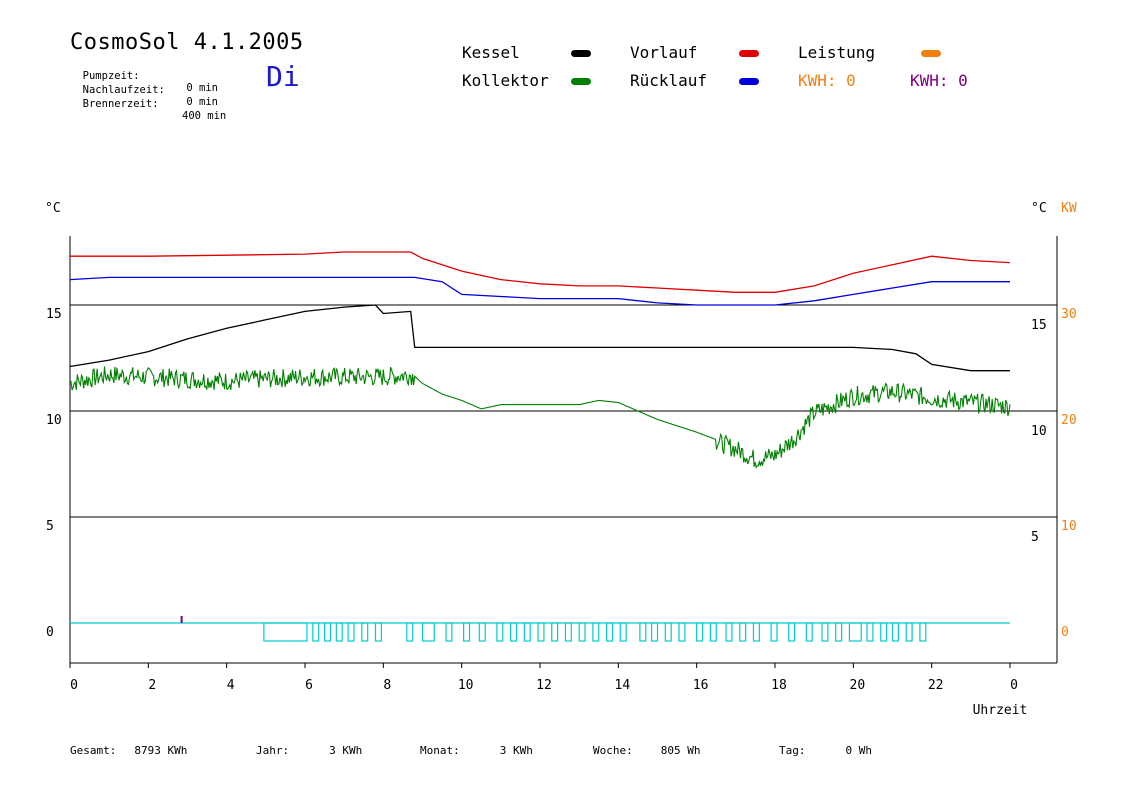  What do you see at coordinates (680, 750) in the screenshot?
I see `footer-woche-value: 805 Wh` at bounding box center [680, 750].